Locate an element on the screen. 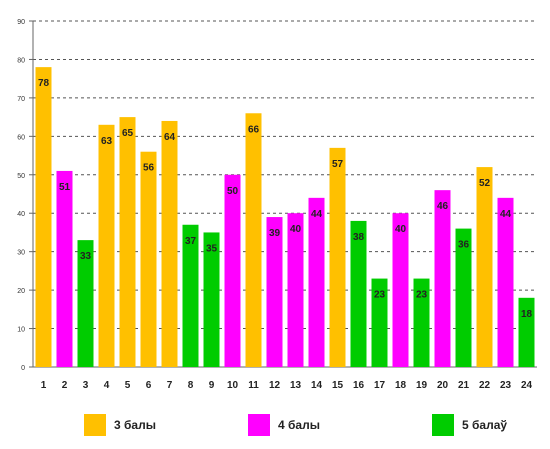 The height and width of the screenshot is (449, 550). data-label: 37 is located at coordinates (191, 241).